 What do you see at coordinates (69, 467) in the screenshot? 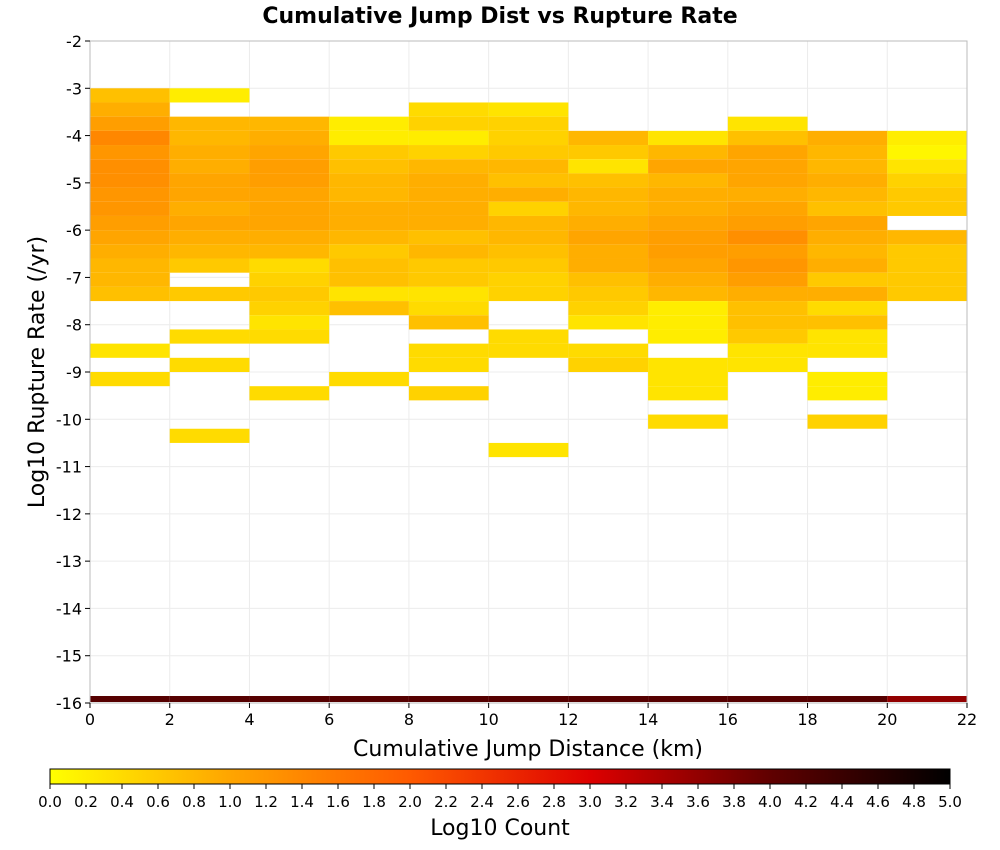
I see `y-tick-label: -11` at bounding box center [69, 467].